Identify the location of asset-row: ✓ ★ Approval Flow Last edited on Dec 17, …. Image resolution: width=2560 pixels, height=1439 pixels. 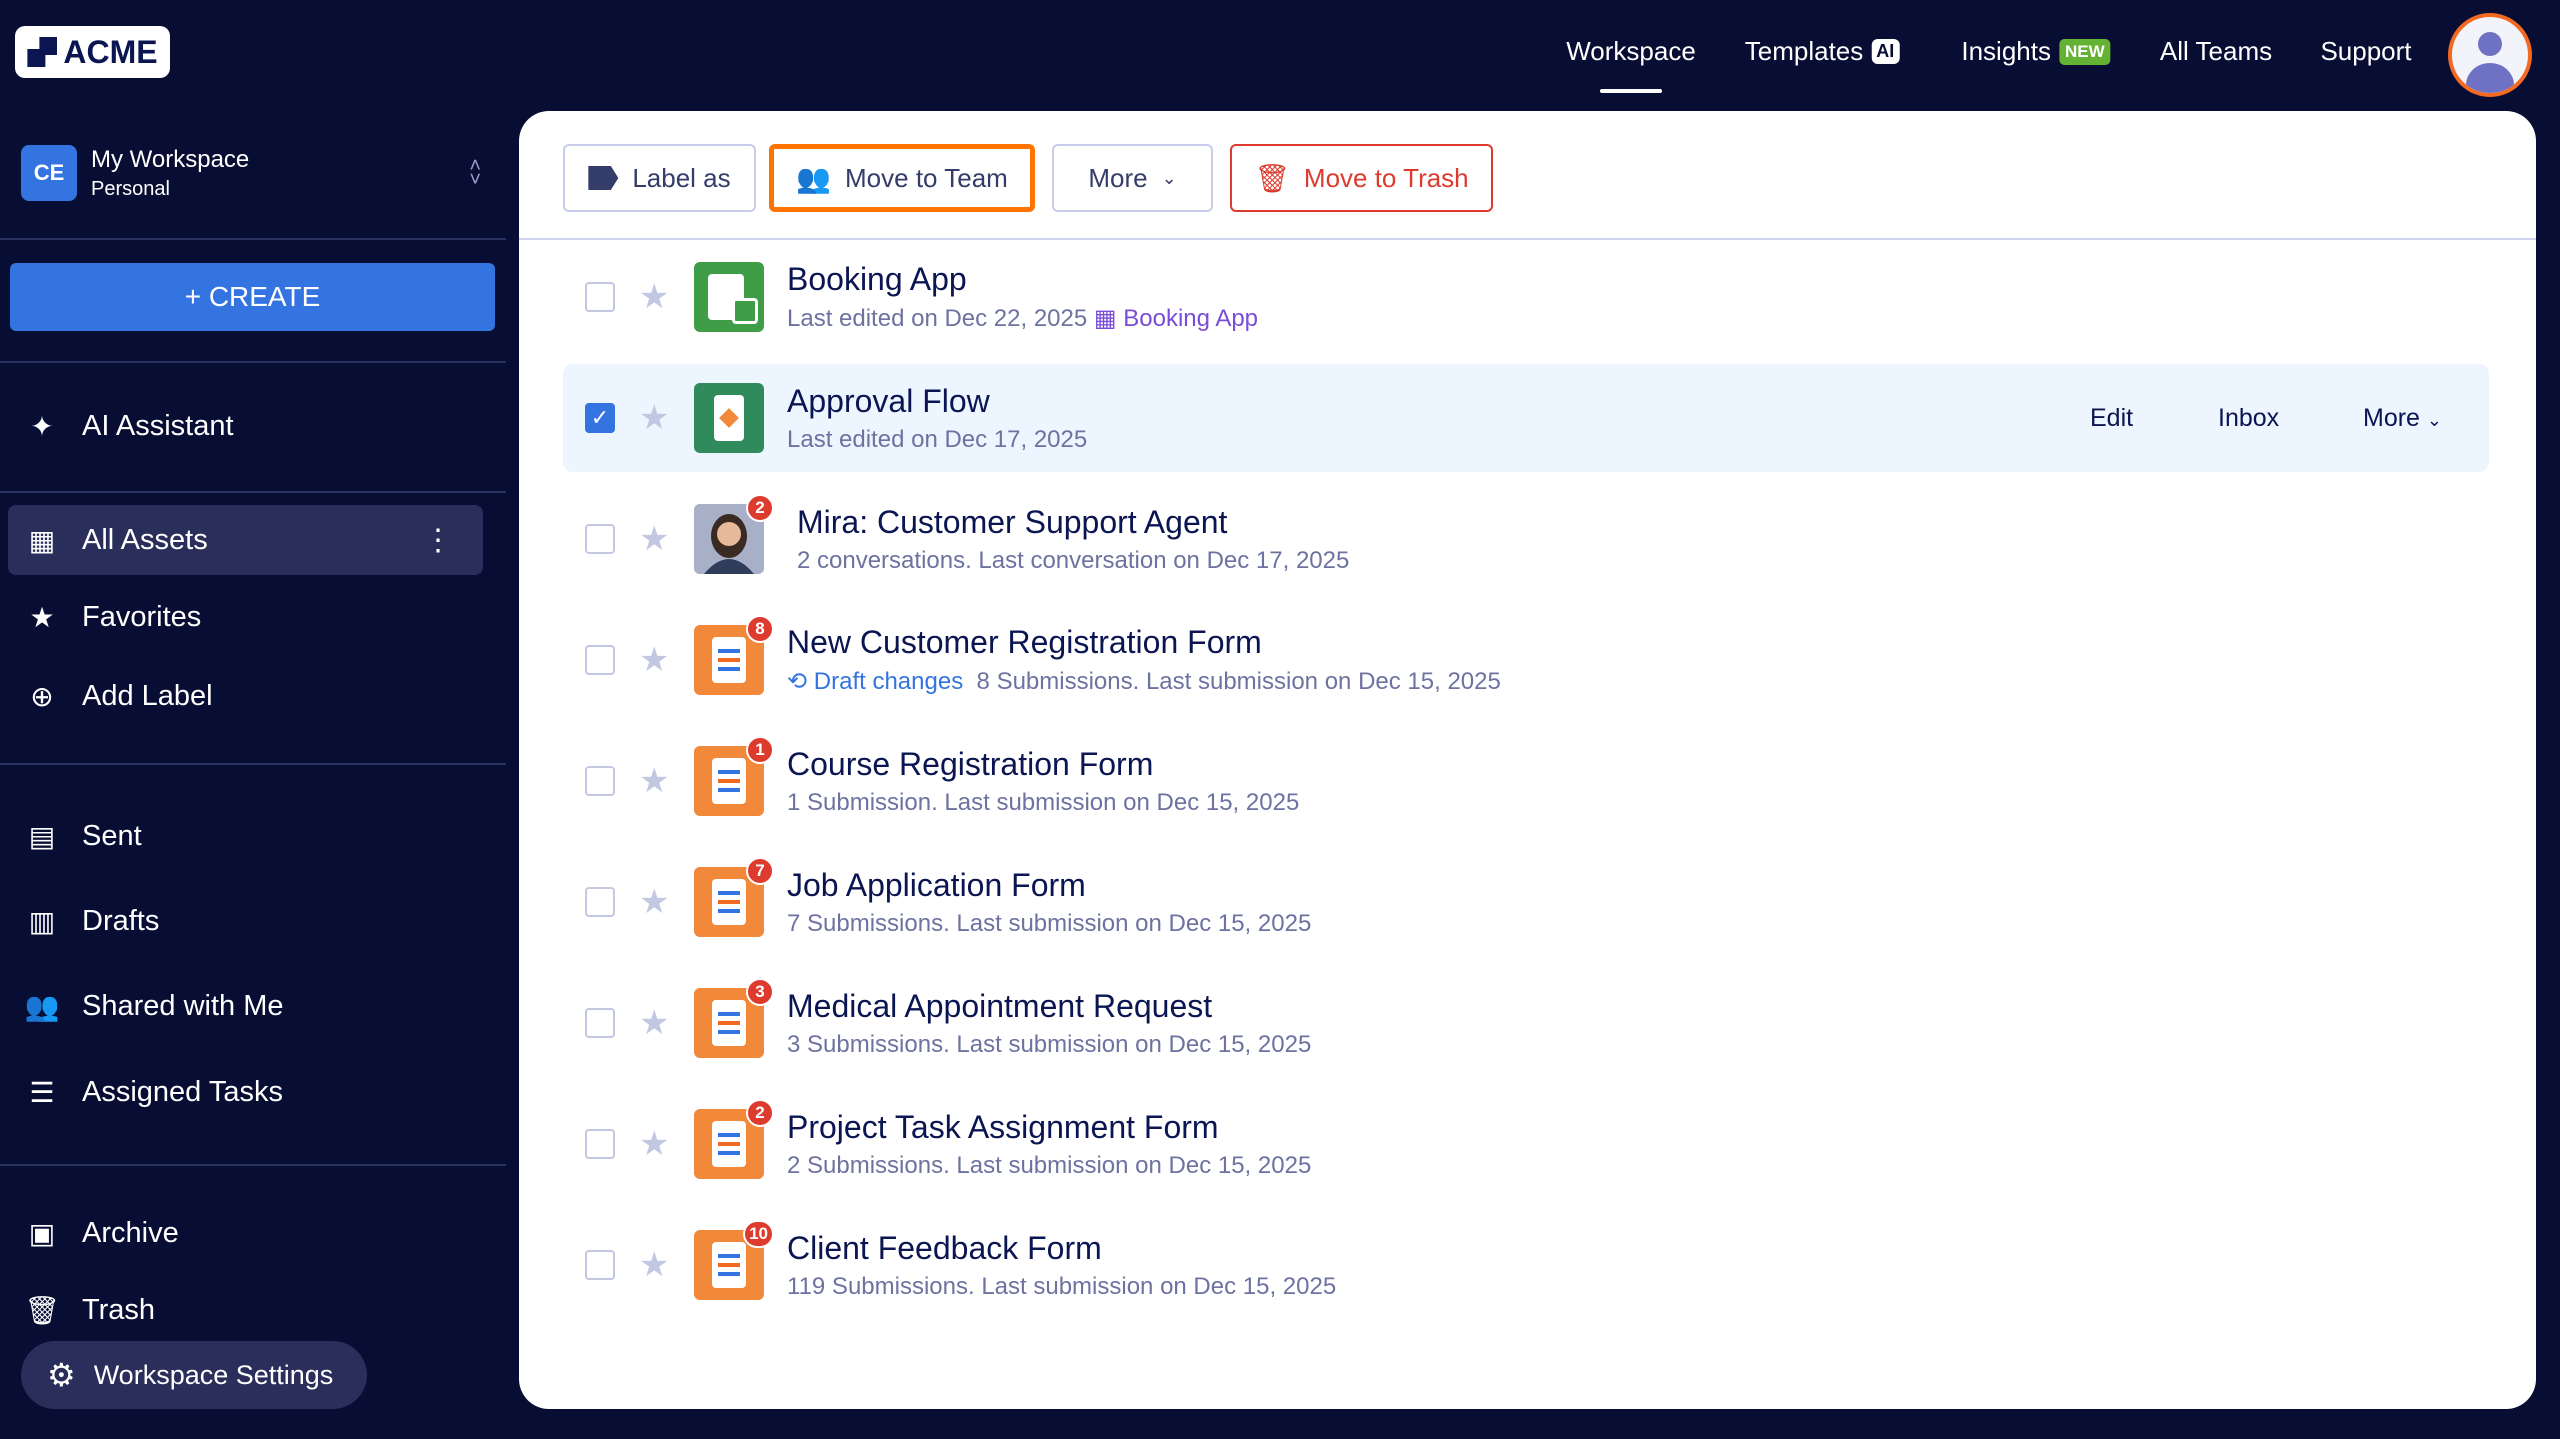
(1526, 418).